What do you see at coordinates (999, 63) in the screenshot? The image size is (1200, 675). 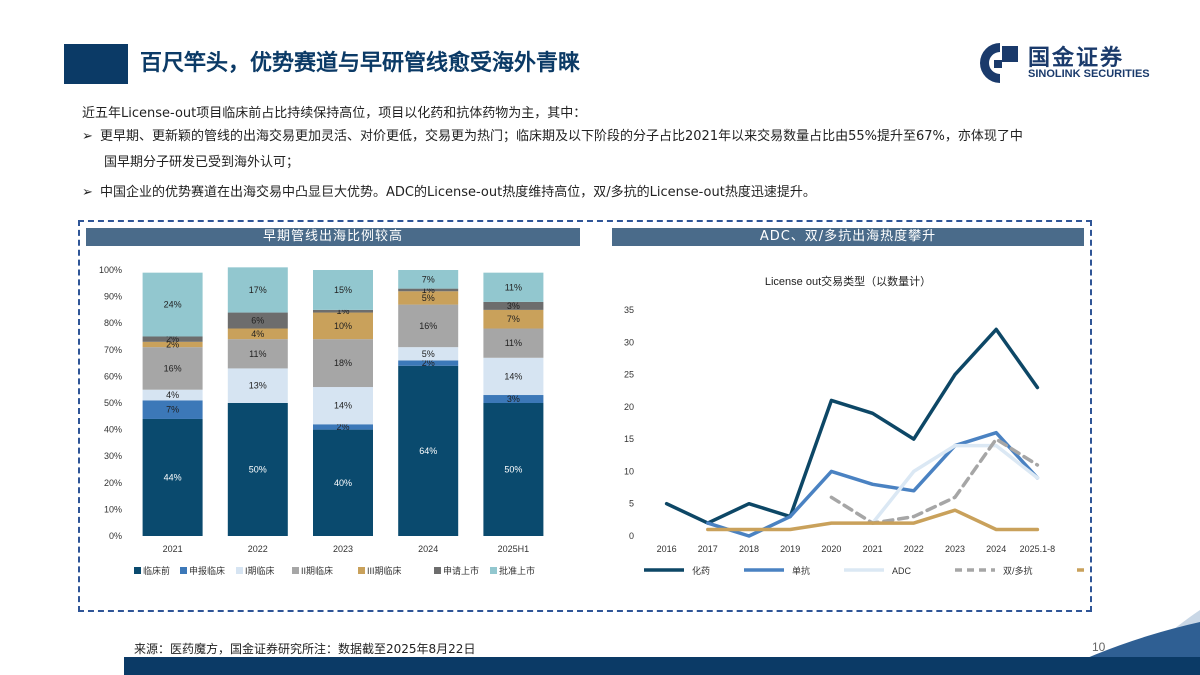 I see `logo-mark-icon` at bounding box center [999, 63].